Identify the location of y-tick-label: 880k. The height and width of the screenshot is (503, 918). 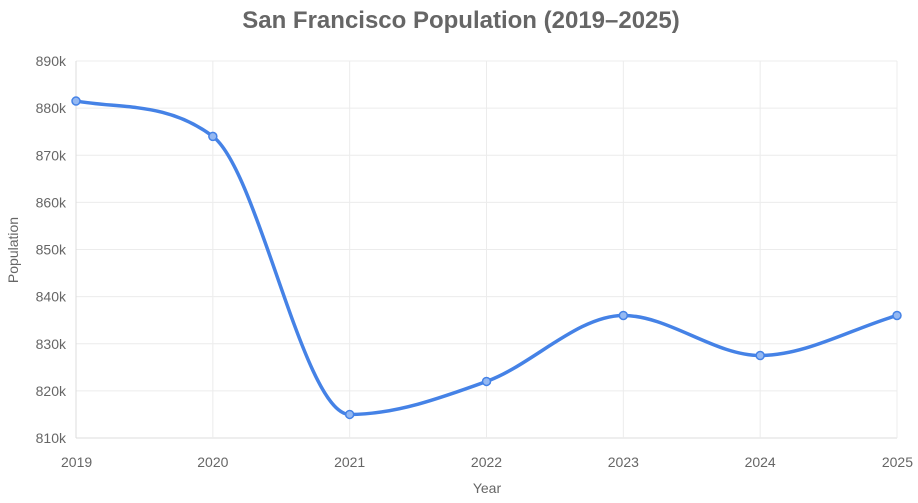
(51, 108).